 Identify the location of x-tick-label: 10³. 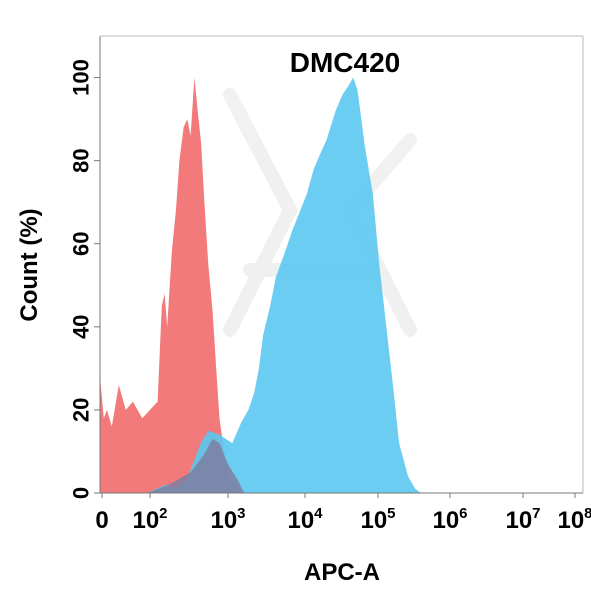
(227, 519).